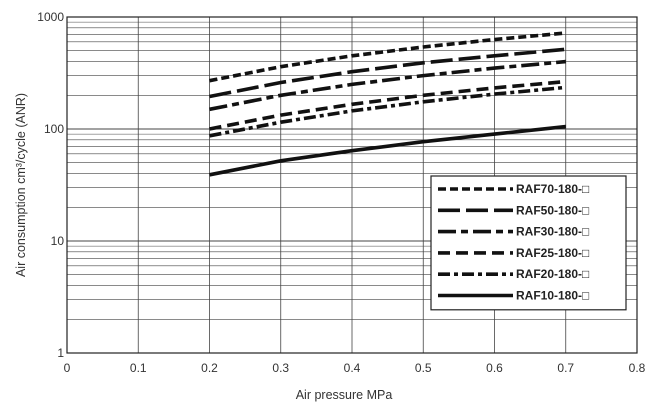 Image resolution: width=664 pixels, height=408 pixels. What do you see at coordinates (60, 353) in the screenshot?
I see `y-tick-label: 1` at bounding box center [60, 353].